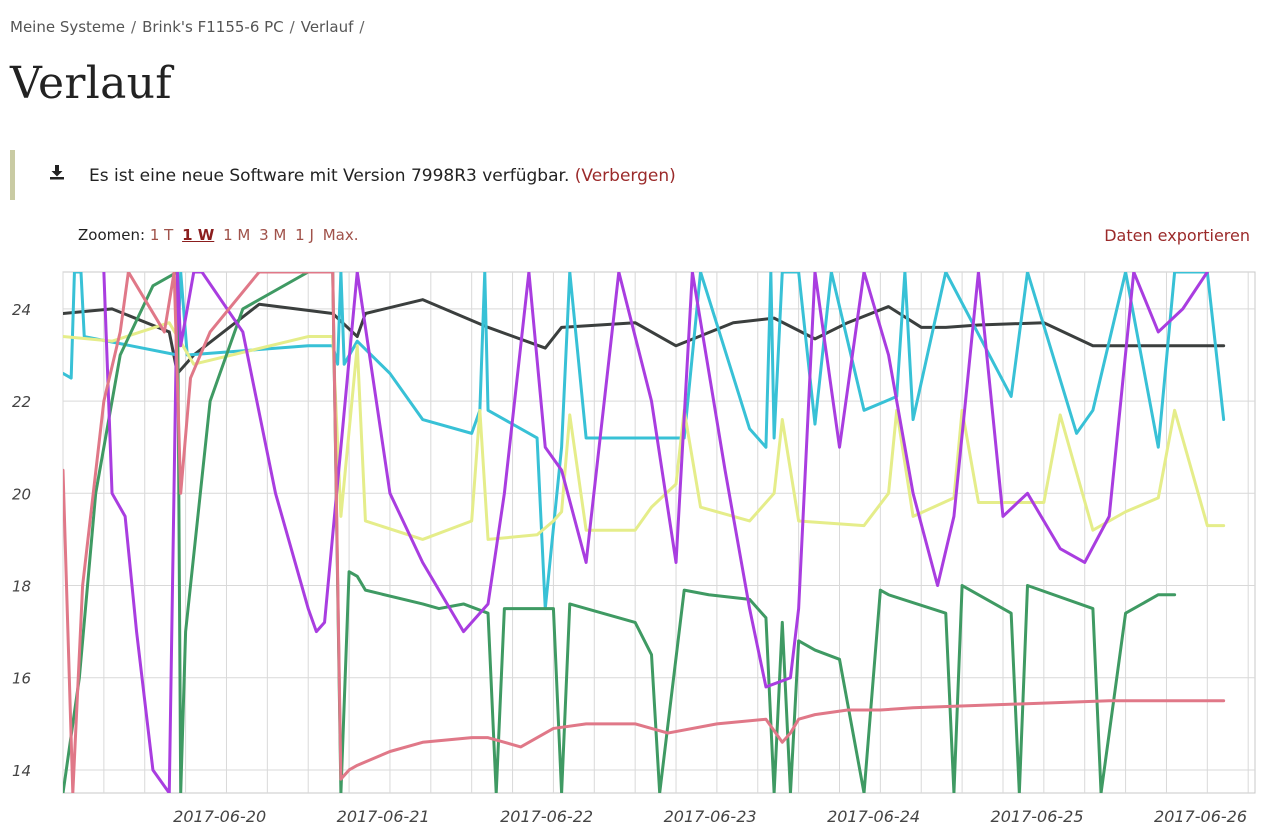 The width and height of the screenshot is (1280, 835). What do you see at coordinates (237, 235) in the screenshot?
I see `zoom-1-month: 1 M` at bounding box center [237, 235].